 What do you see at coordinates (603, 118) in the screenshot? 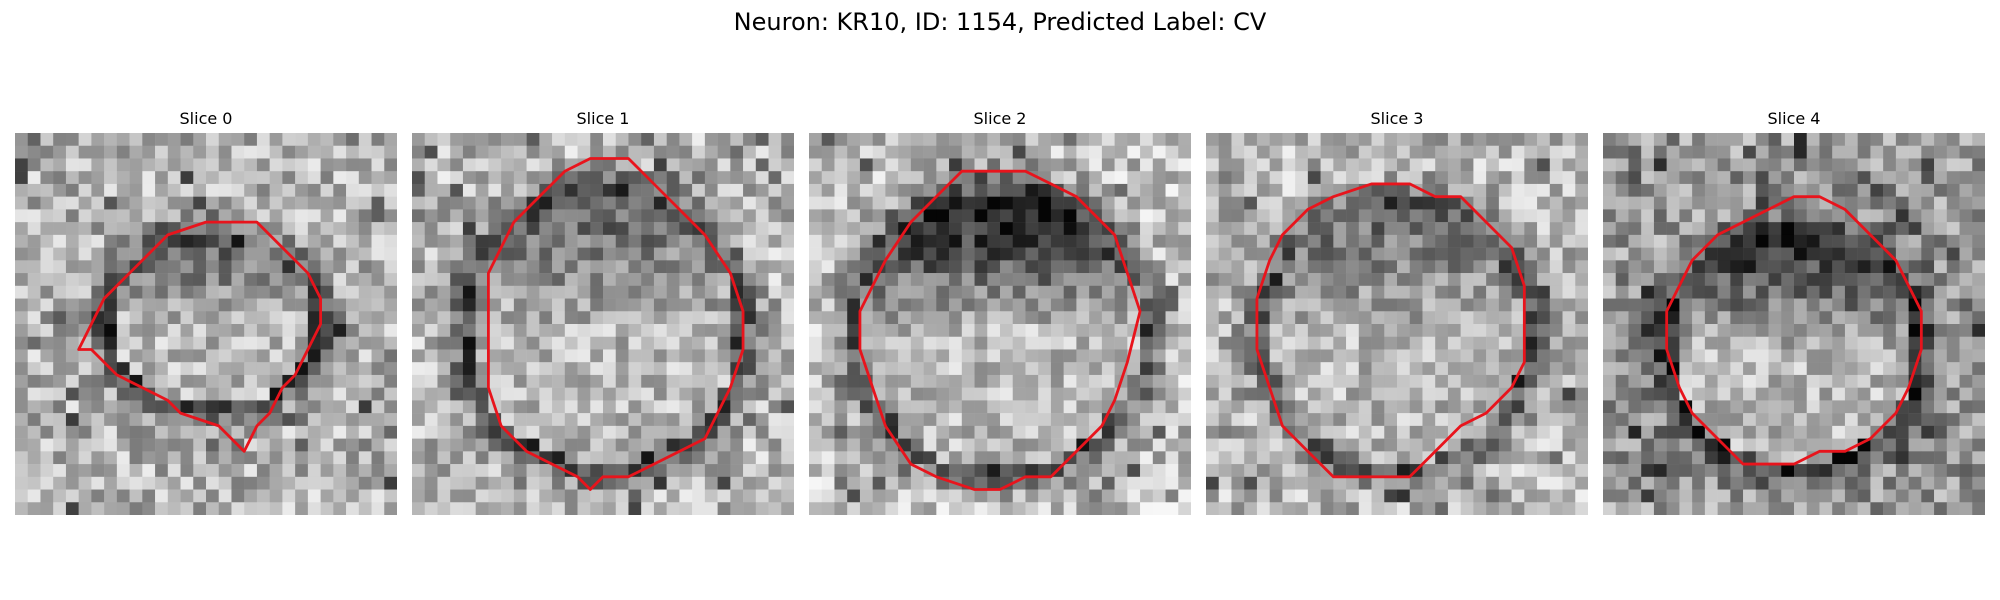
I see `slice-title: Slice 1` at bounding box center [603, 118].